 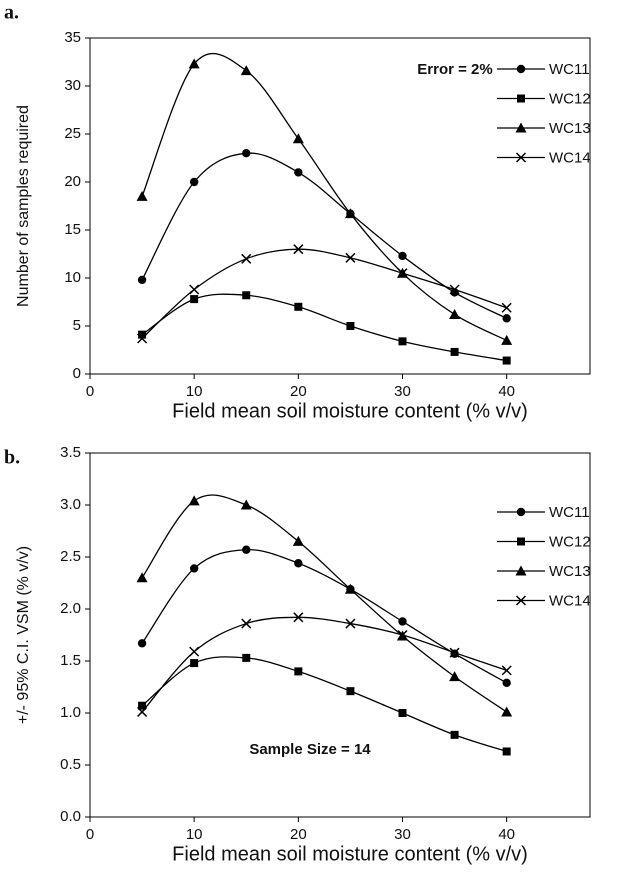 What do you see at coordinates (72, 181) in the screenshot?
I see `y-tick-label: 20` at bounding box center [72, 181].